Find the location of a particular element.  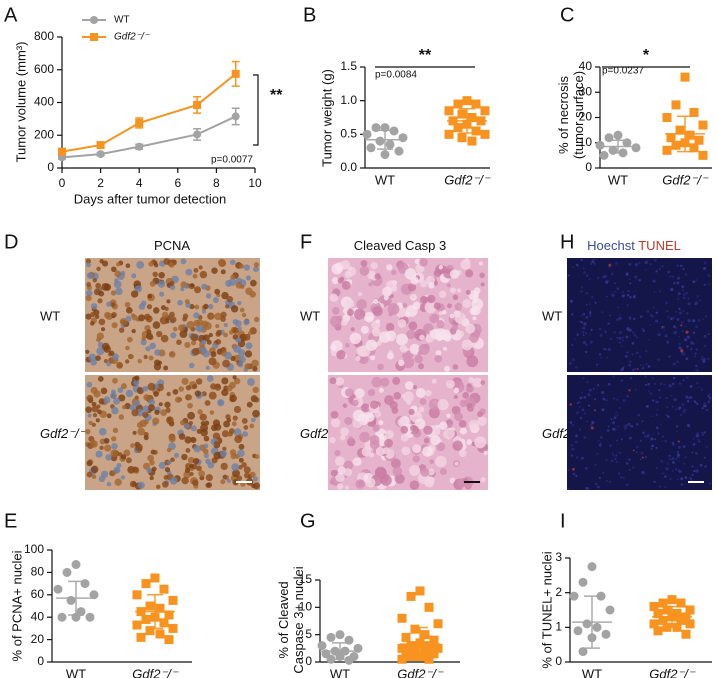

panel-letter: H is located at coordinates (567, 242).